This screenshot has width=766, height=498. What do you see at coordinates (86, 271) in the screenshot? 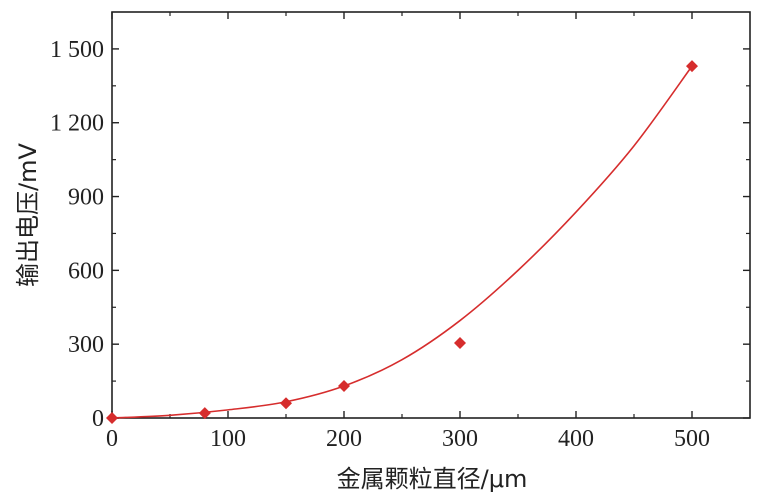
I see `y-tick-label: 600` at bounding box center [86, 271].